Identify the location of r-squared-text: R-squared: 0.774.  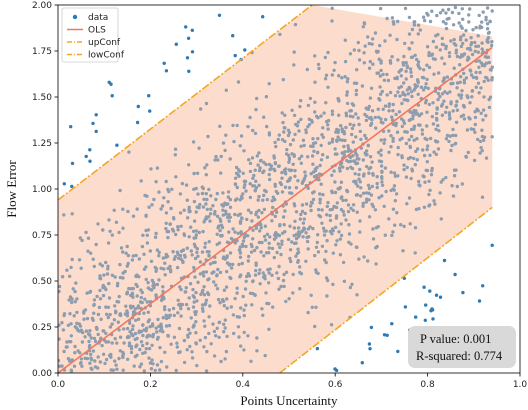
(459, 356).